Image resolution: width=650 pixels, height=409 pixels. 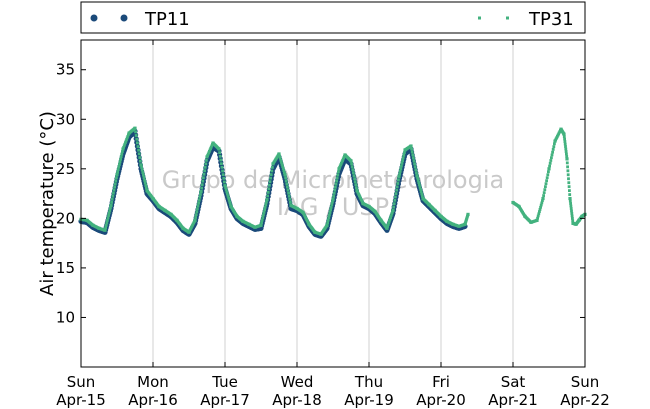 I want to click on y-tick-label: 20, so click(x=65, y=218).